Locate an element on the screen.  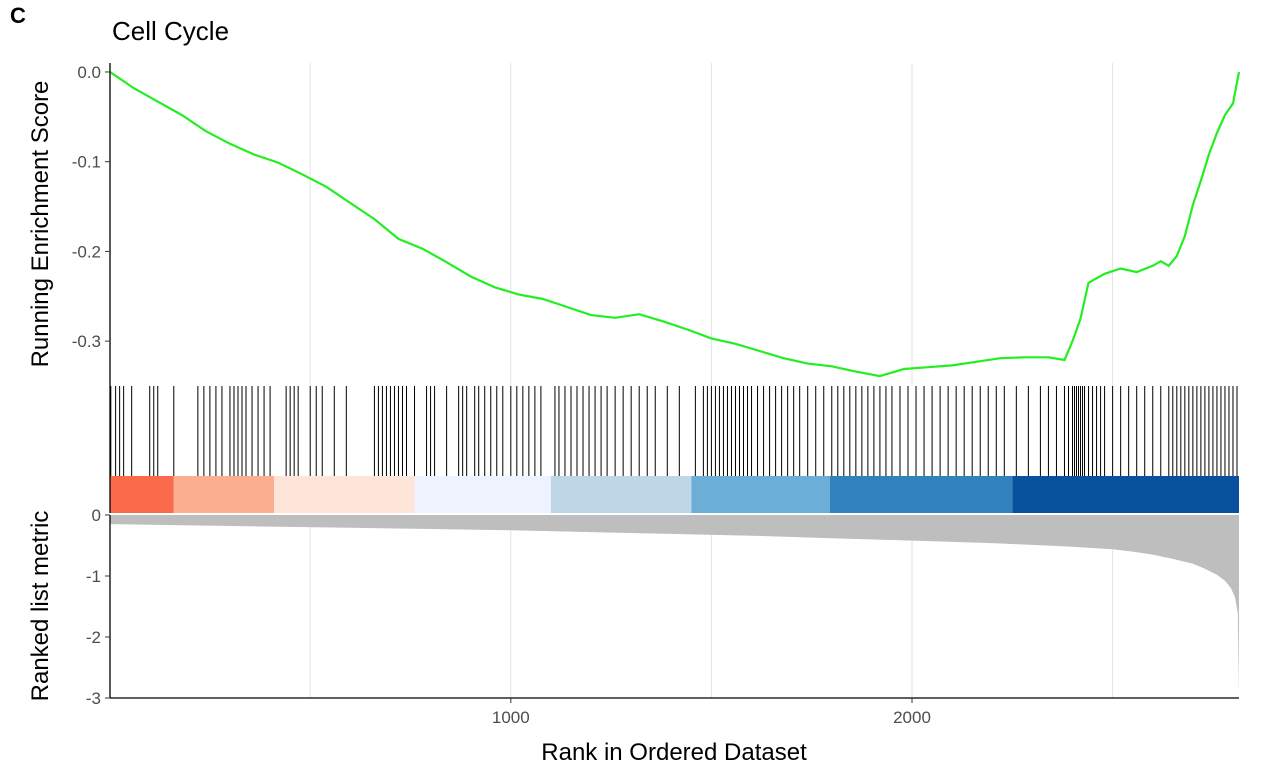
chart-title: Cell Cycle is located at coordinates (170, 31).